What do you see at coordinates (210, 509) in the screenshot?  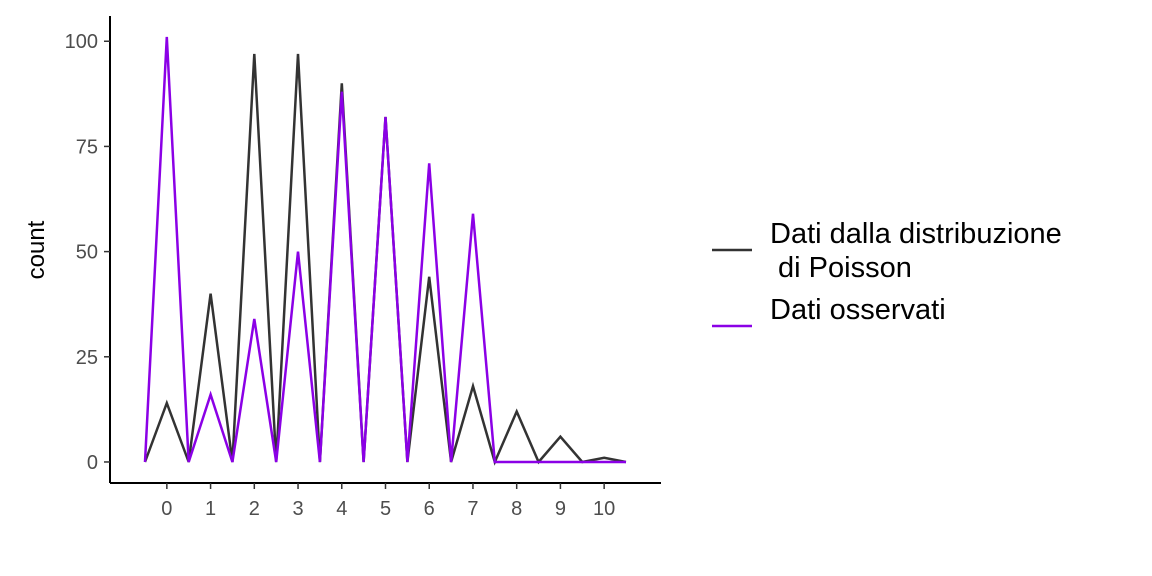 I see `x-tick-label: 1` at bounding box center [210, 509].